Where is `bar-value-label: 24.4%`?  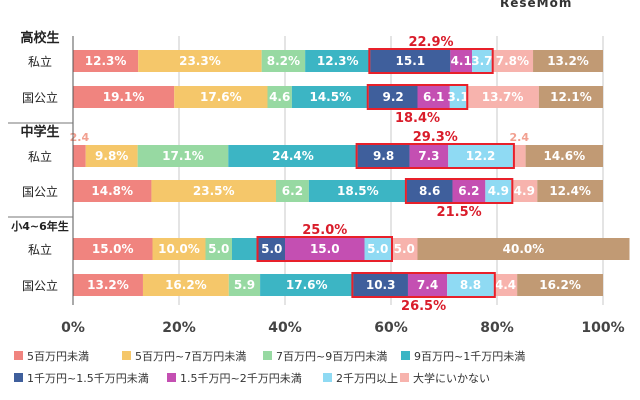 bar-value-label: 24.4% is located at coordinates (293, 156).